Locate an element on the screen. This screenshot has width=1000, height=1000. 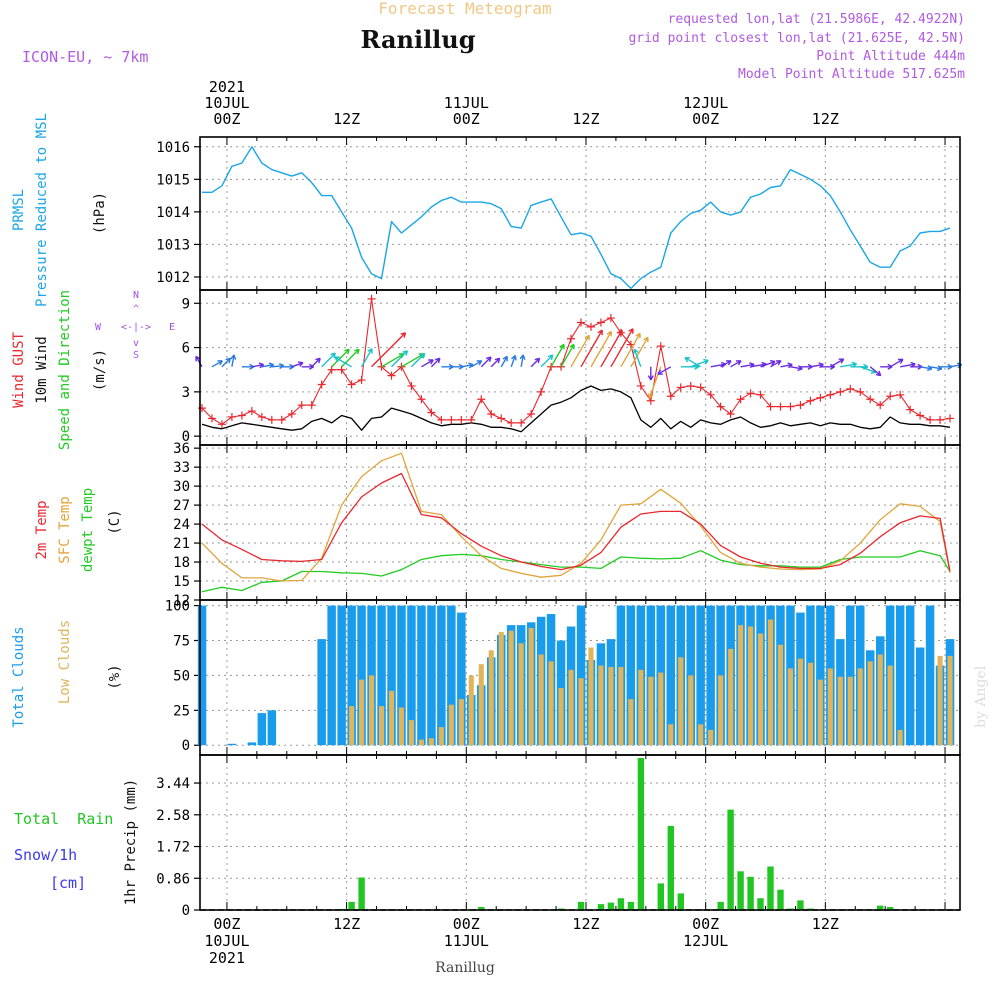
sfc-temp-line is located at coordinates (576, 517).